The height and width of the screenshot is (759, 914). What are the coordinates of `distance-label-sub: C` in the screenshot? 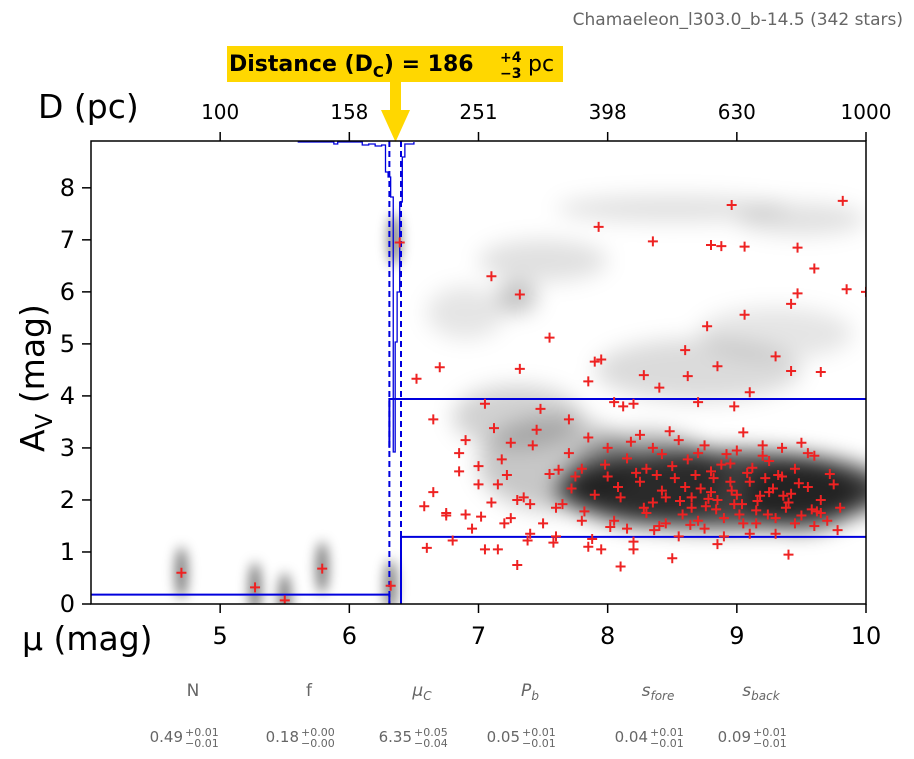 It's located at (378, 72).